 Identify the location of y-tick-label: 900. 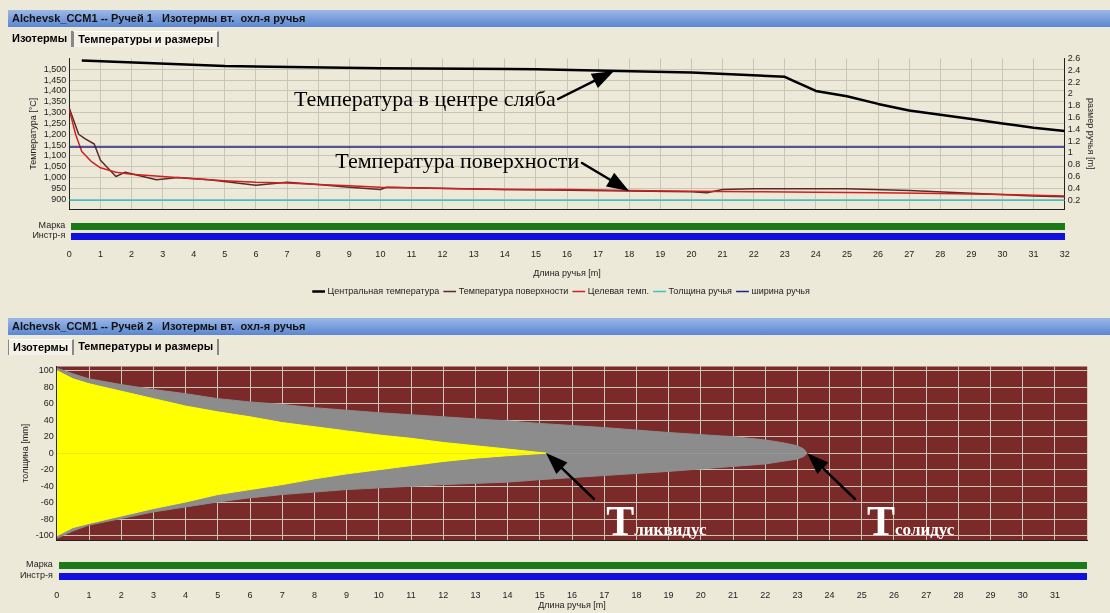
(59, 198).